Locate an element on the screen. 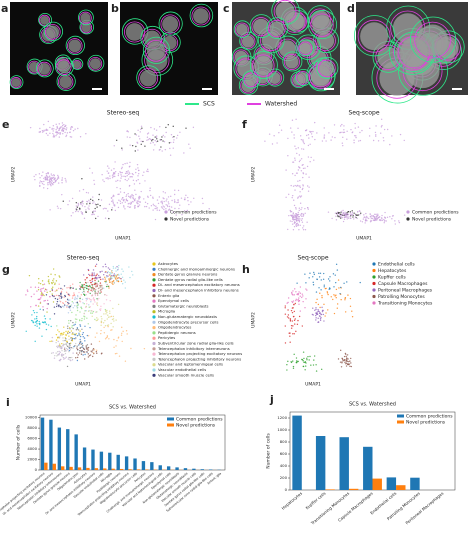 The image size is (474, 541). y-axis-label: Number of cells is located at coordinates (19, 442).